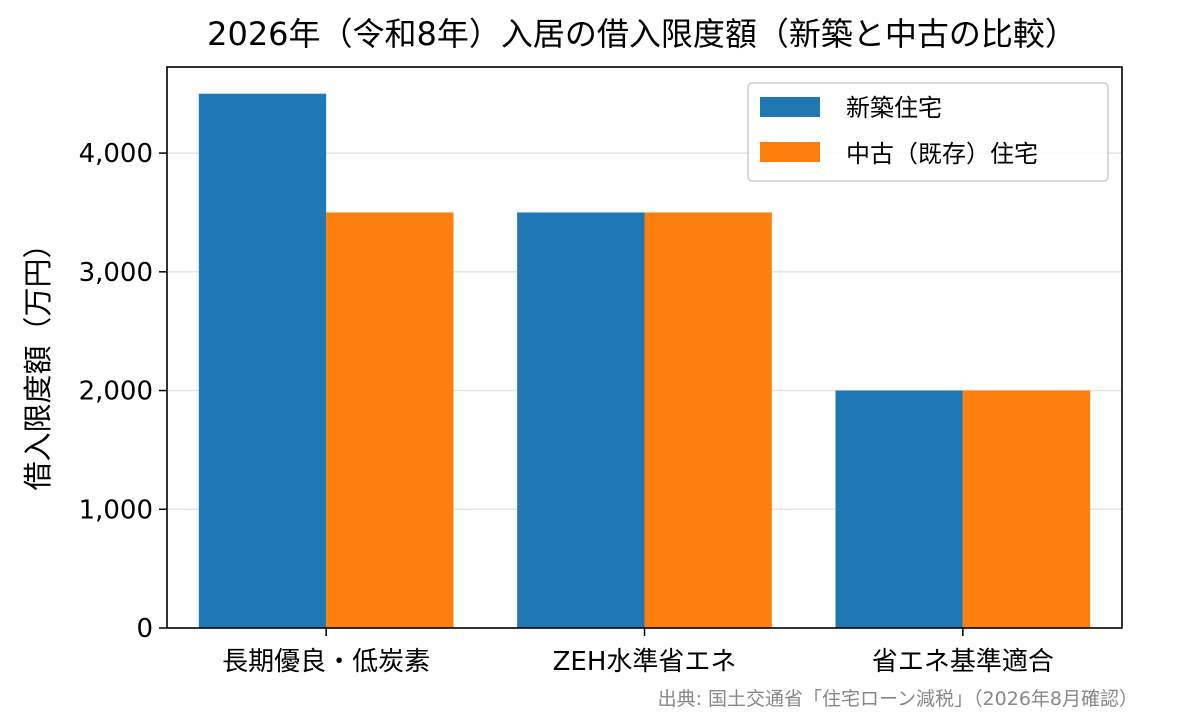 This screenshot has height=725, width=1204. What do you see at coordinates (963, 662) in the screenshot?
I see `x-tick-label-2: 省エネ基準適合` at bounding box center [963, 662].